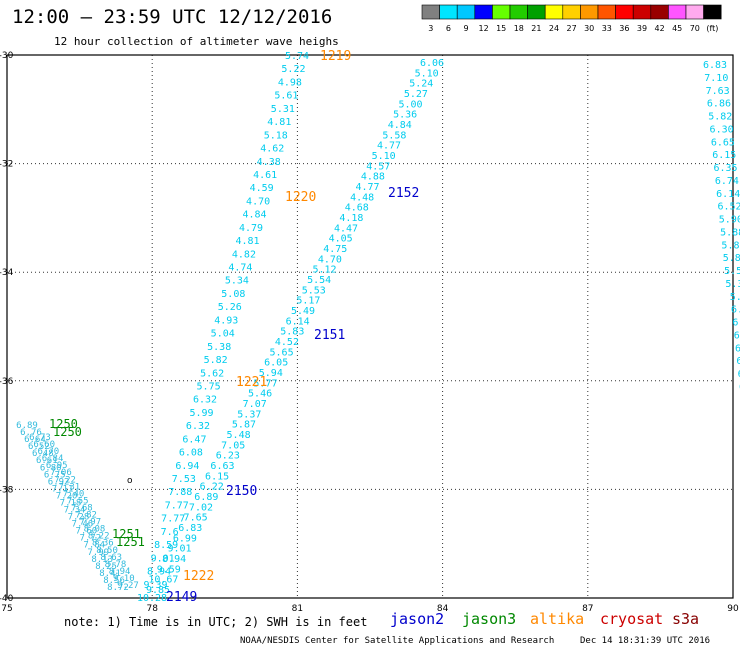 Image resolution: width=740 pixels, height=650 pixels. I want to click on wave-height-value: 5.59, so click(732, 271).